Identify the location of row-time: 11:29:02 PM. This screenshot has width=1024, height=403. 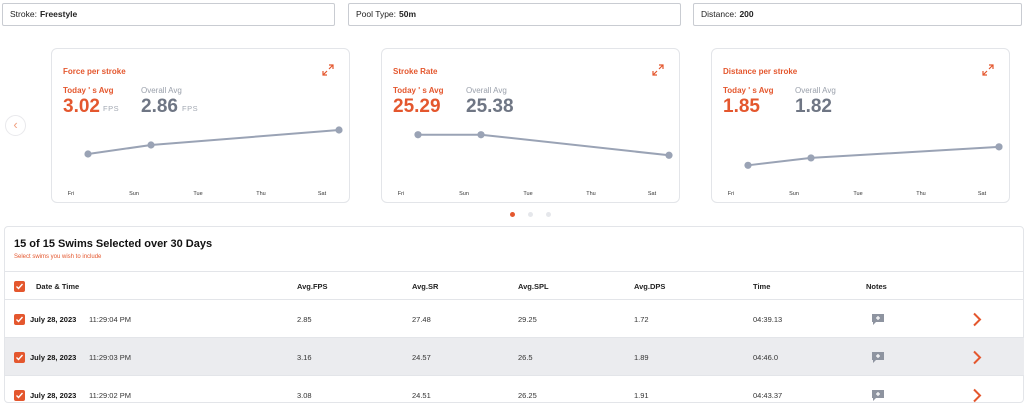
(110, 395).